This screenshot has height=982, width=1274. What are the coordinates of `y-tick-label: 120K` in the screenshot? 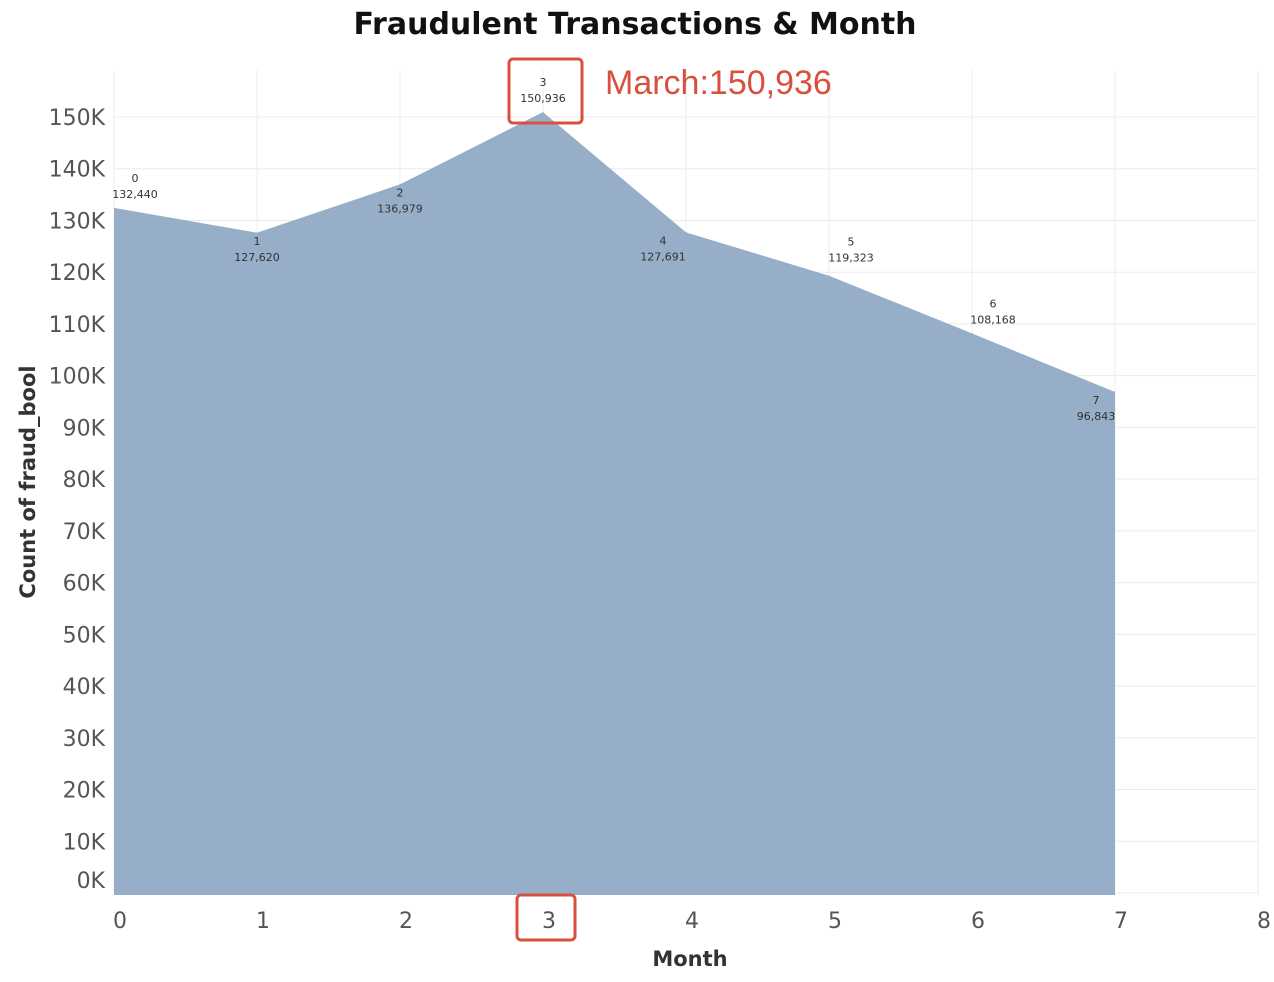 It's located at (77, 273).